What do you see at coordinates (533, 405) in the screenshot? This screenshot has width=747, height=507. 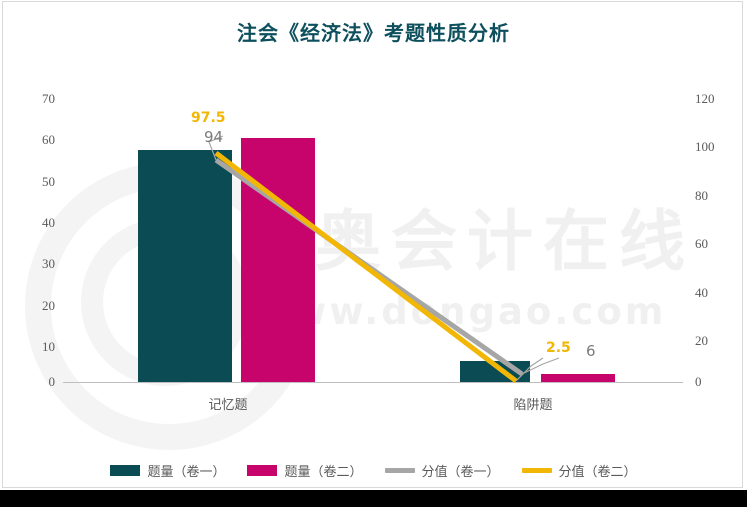 I see `category-label-2: 陷阱题` at bounding box center [533, 405].